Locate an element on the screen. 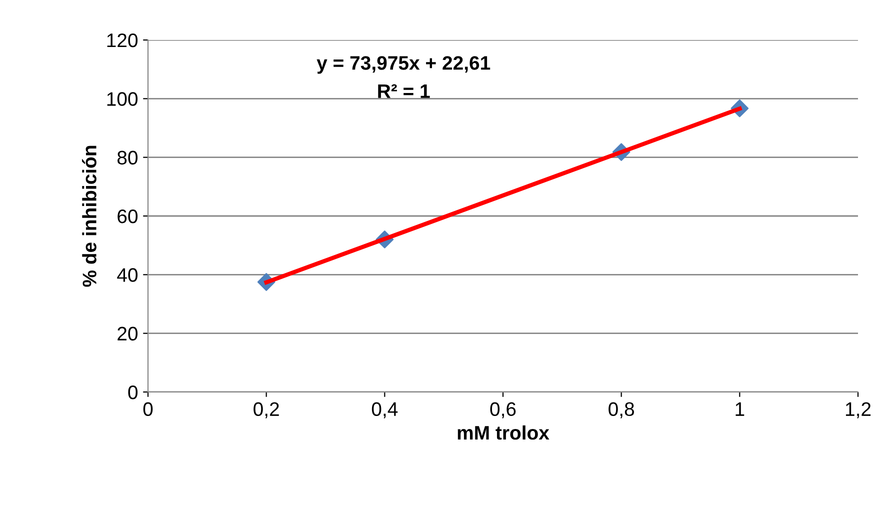 This screenshot has width=892, height=508. x-tick-label: 1 is located at coordinates (740, 409).